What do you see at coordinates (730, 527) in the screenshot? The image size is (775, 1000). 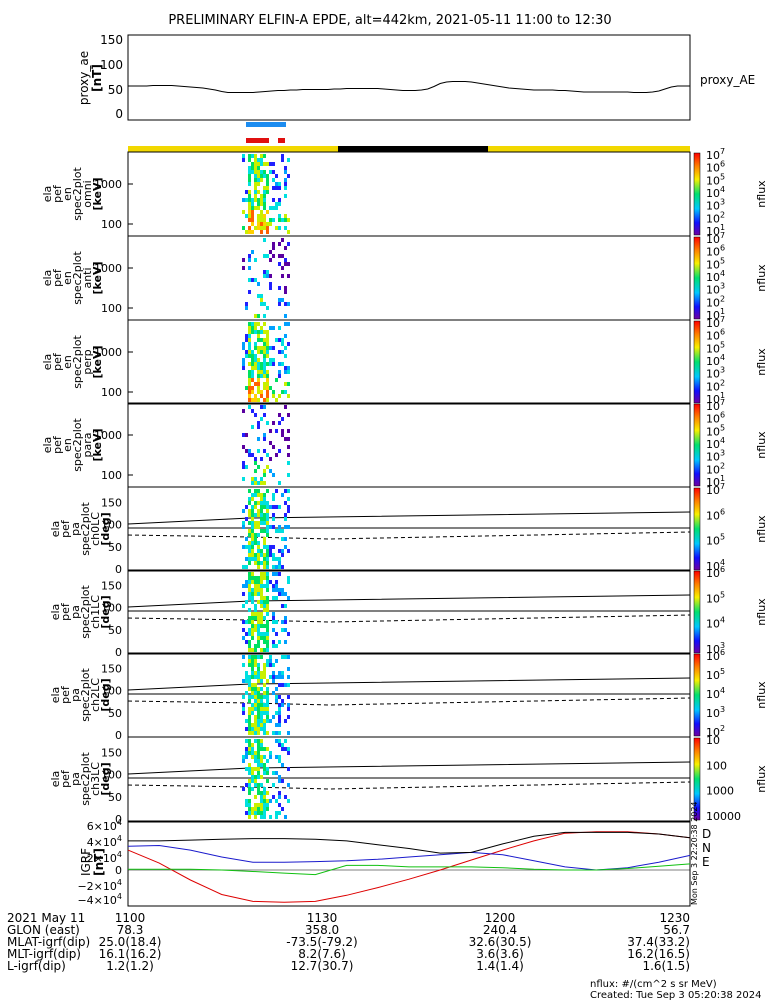 I see `pa_ch0-colorbar: 104 105 106 107 nflux` at bounding box center [730, 527].